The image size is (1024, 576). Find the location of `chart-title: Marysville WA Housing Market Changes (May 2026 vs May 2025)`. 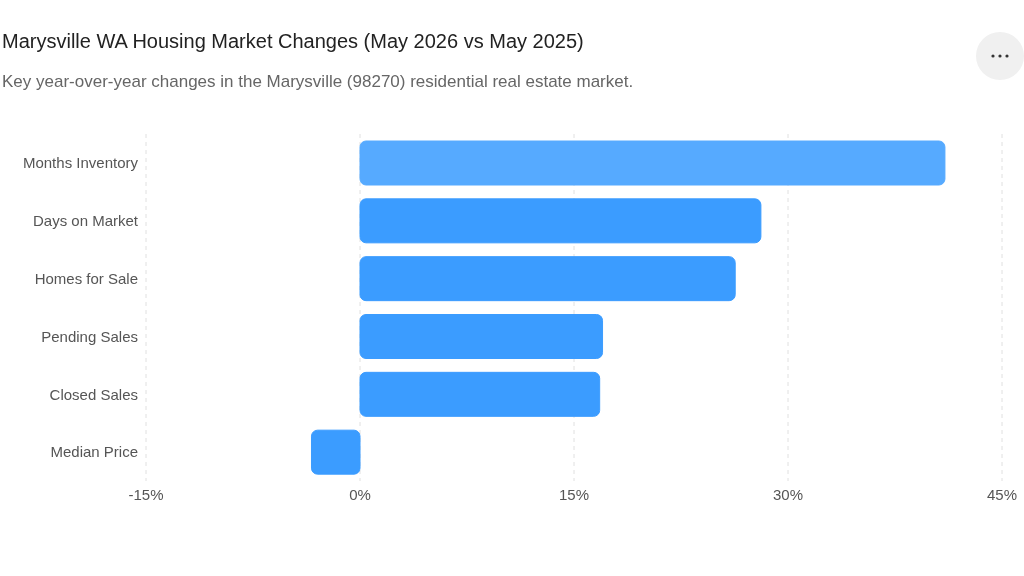

chart-title: Marysville WA Housing Market Changes (May 2026 vs May 2025) is located at coordinates (293, 41).